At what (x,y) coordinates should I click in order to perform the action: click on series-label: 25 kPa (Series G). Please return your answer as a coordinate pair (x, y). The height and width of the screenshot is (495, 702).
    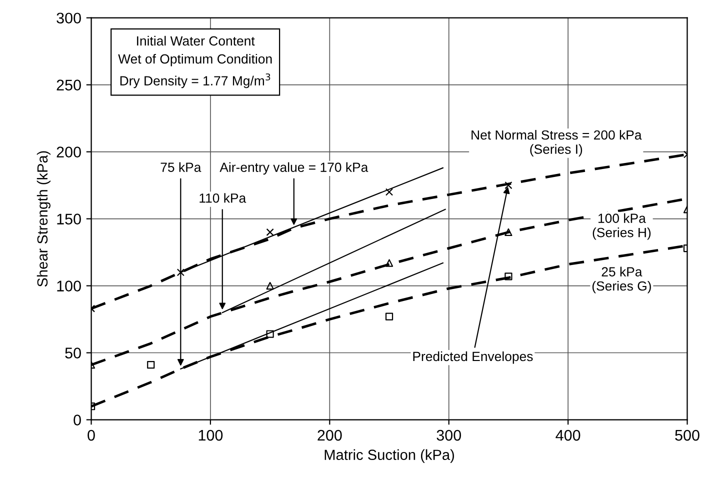
    Looking at the image, I should click on (621, 280).